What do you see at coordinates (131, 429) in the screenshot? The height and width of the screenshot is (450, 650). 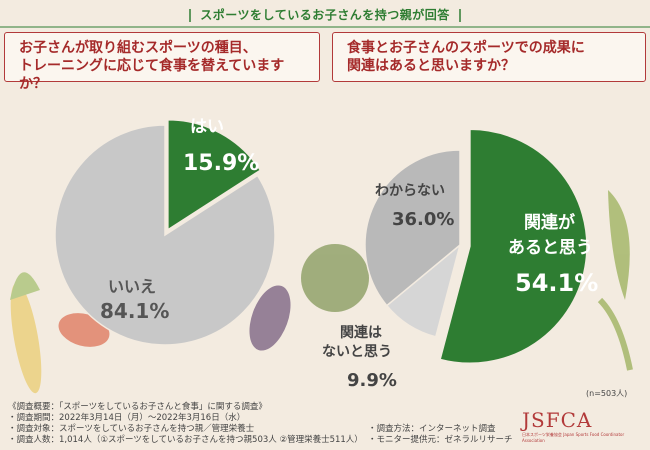 I see `footer-line3: ・調査対象：スポーツをしているお子さんを持つ親／管理栄養士` at bounding box center [131, 429].